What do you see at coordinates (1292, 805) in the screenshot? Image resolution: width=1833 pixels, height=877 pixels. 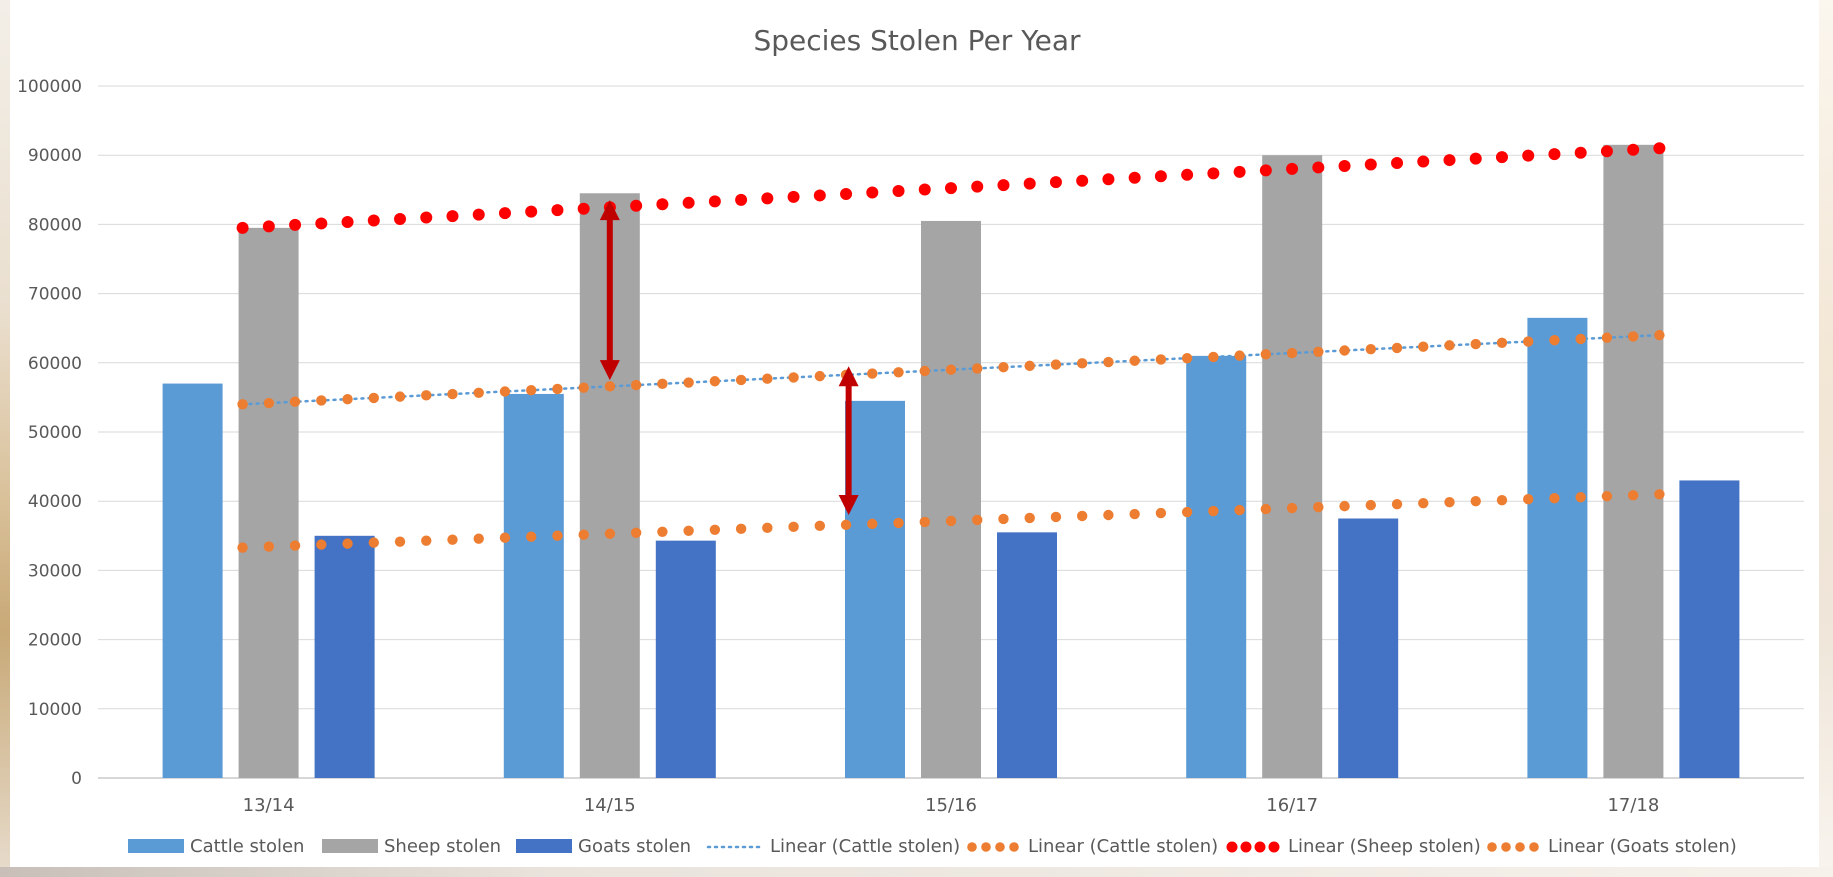 I see `category-label-16-17: 16/17` at bounding box center [1292, 805].